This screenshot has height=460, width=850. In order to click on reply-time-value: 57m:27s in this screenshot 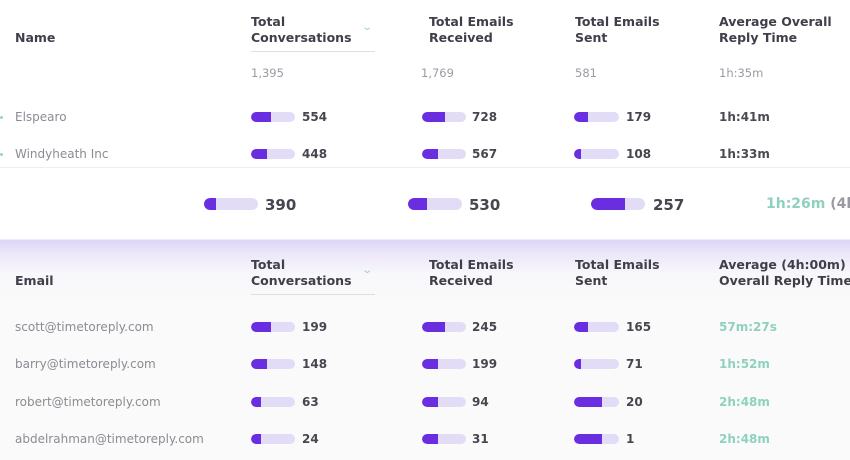, I will do `click(748, 327)`.